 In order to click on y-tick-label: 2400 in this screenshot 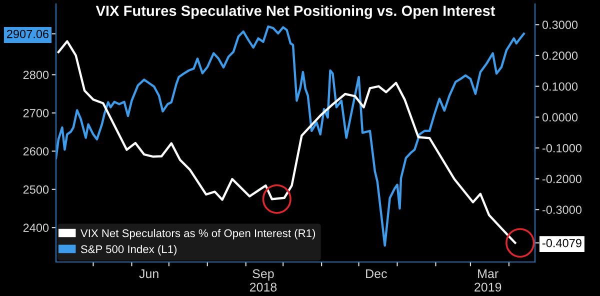, I will do `click(36, 228)`.